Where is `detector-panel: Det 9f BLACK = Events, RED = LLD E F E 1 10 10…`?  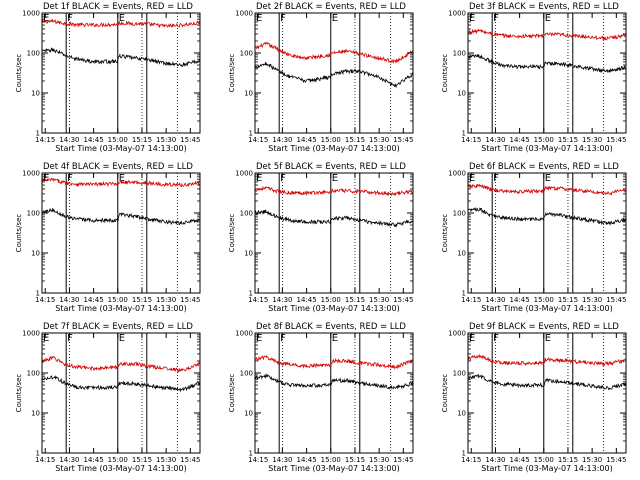
detector-panel: Det 9f BLACK = Events, RED = LLD E F E 1 10 10… is located at coordinates (532, 400).